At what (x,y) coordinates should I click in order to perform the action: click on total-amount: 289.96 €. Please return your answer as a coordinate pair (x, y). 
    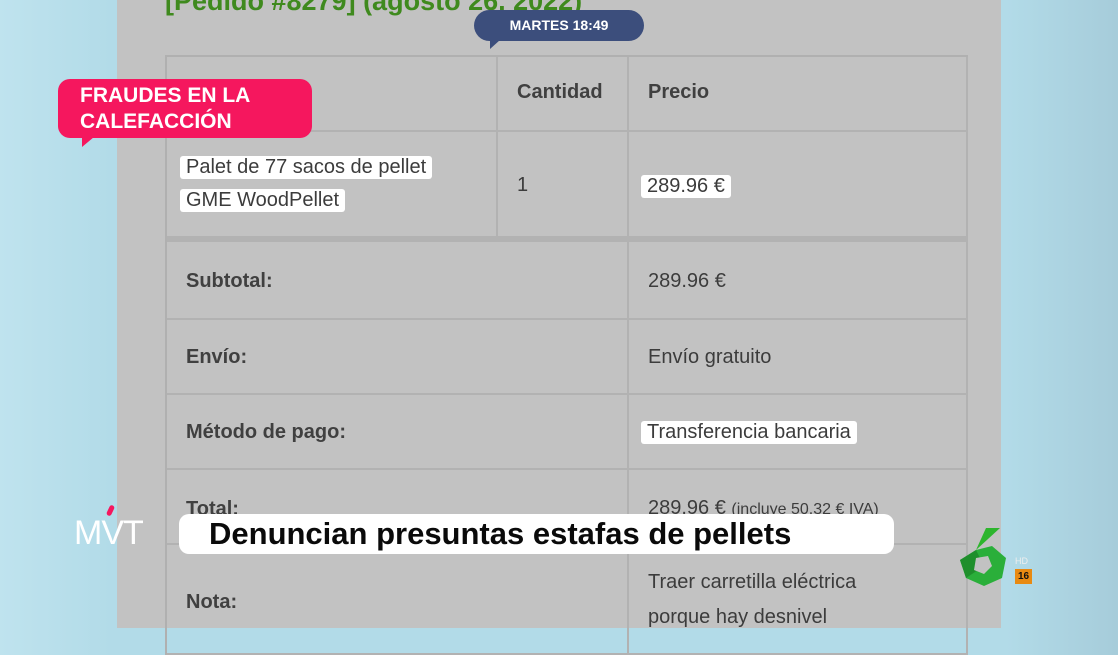
    Looking at the image, I should click on (687, 508).